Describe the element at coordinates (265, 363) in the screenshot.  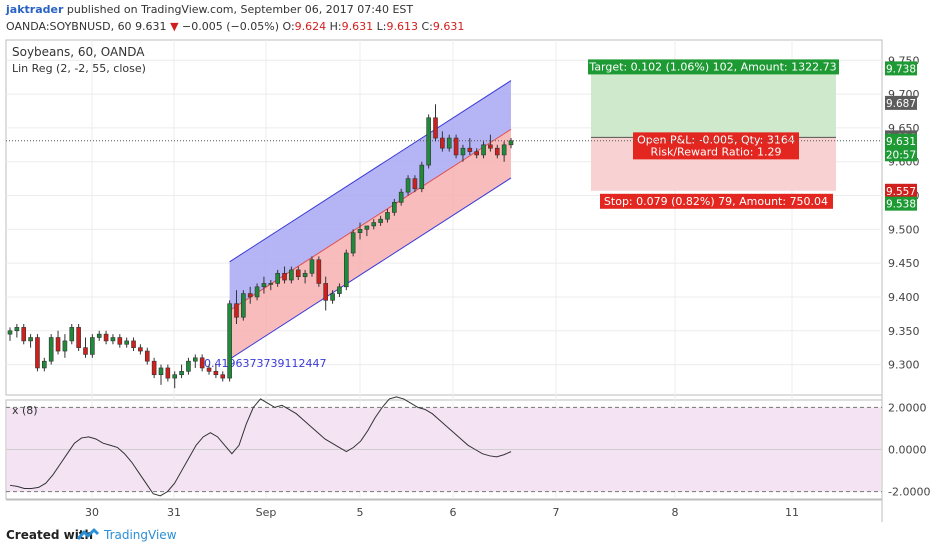
I see `regression-value-label: 0.4196373739112447` at that location.